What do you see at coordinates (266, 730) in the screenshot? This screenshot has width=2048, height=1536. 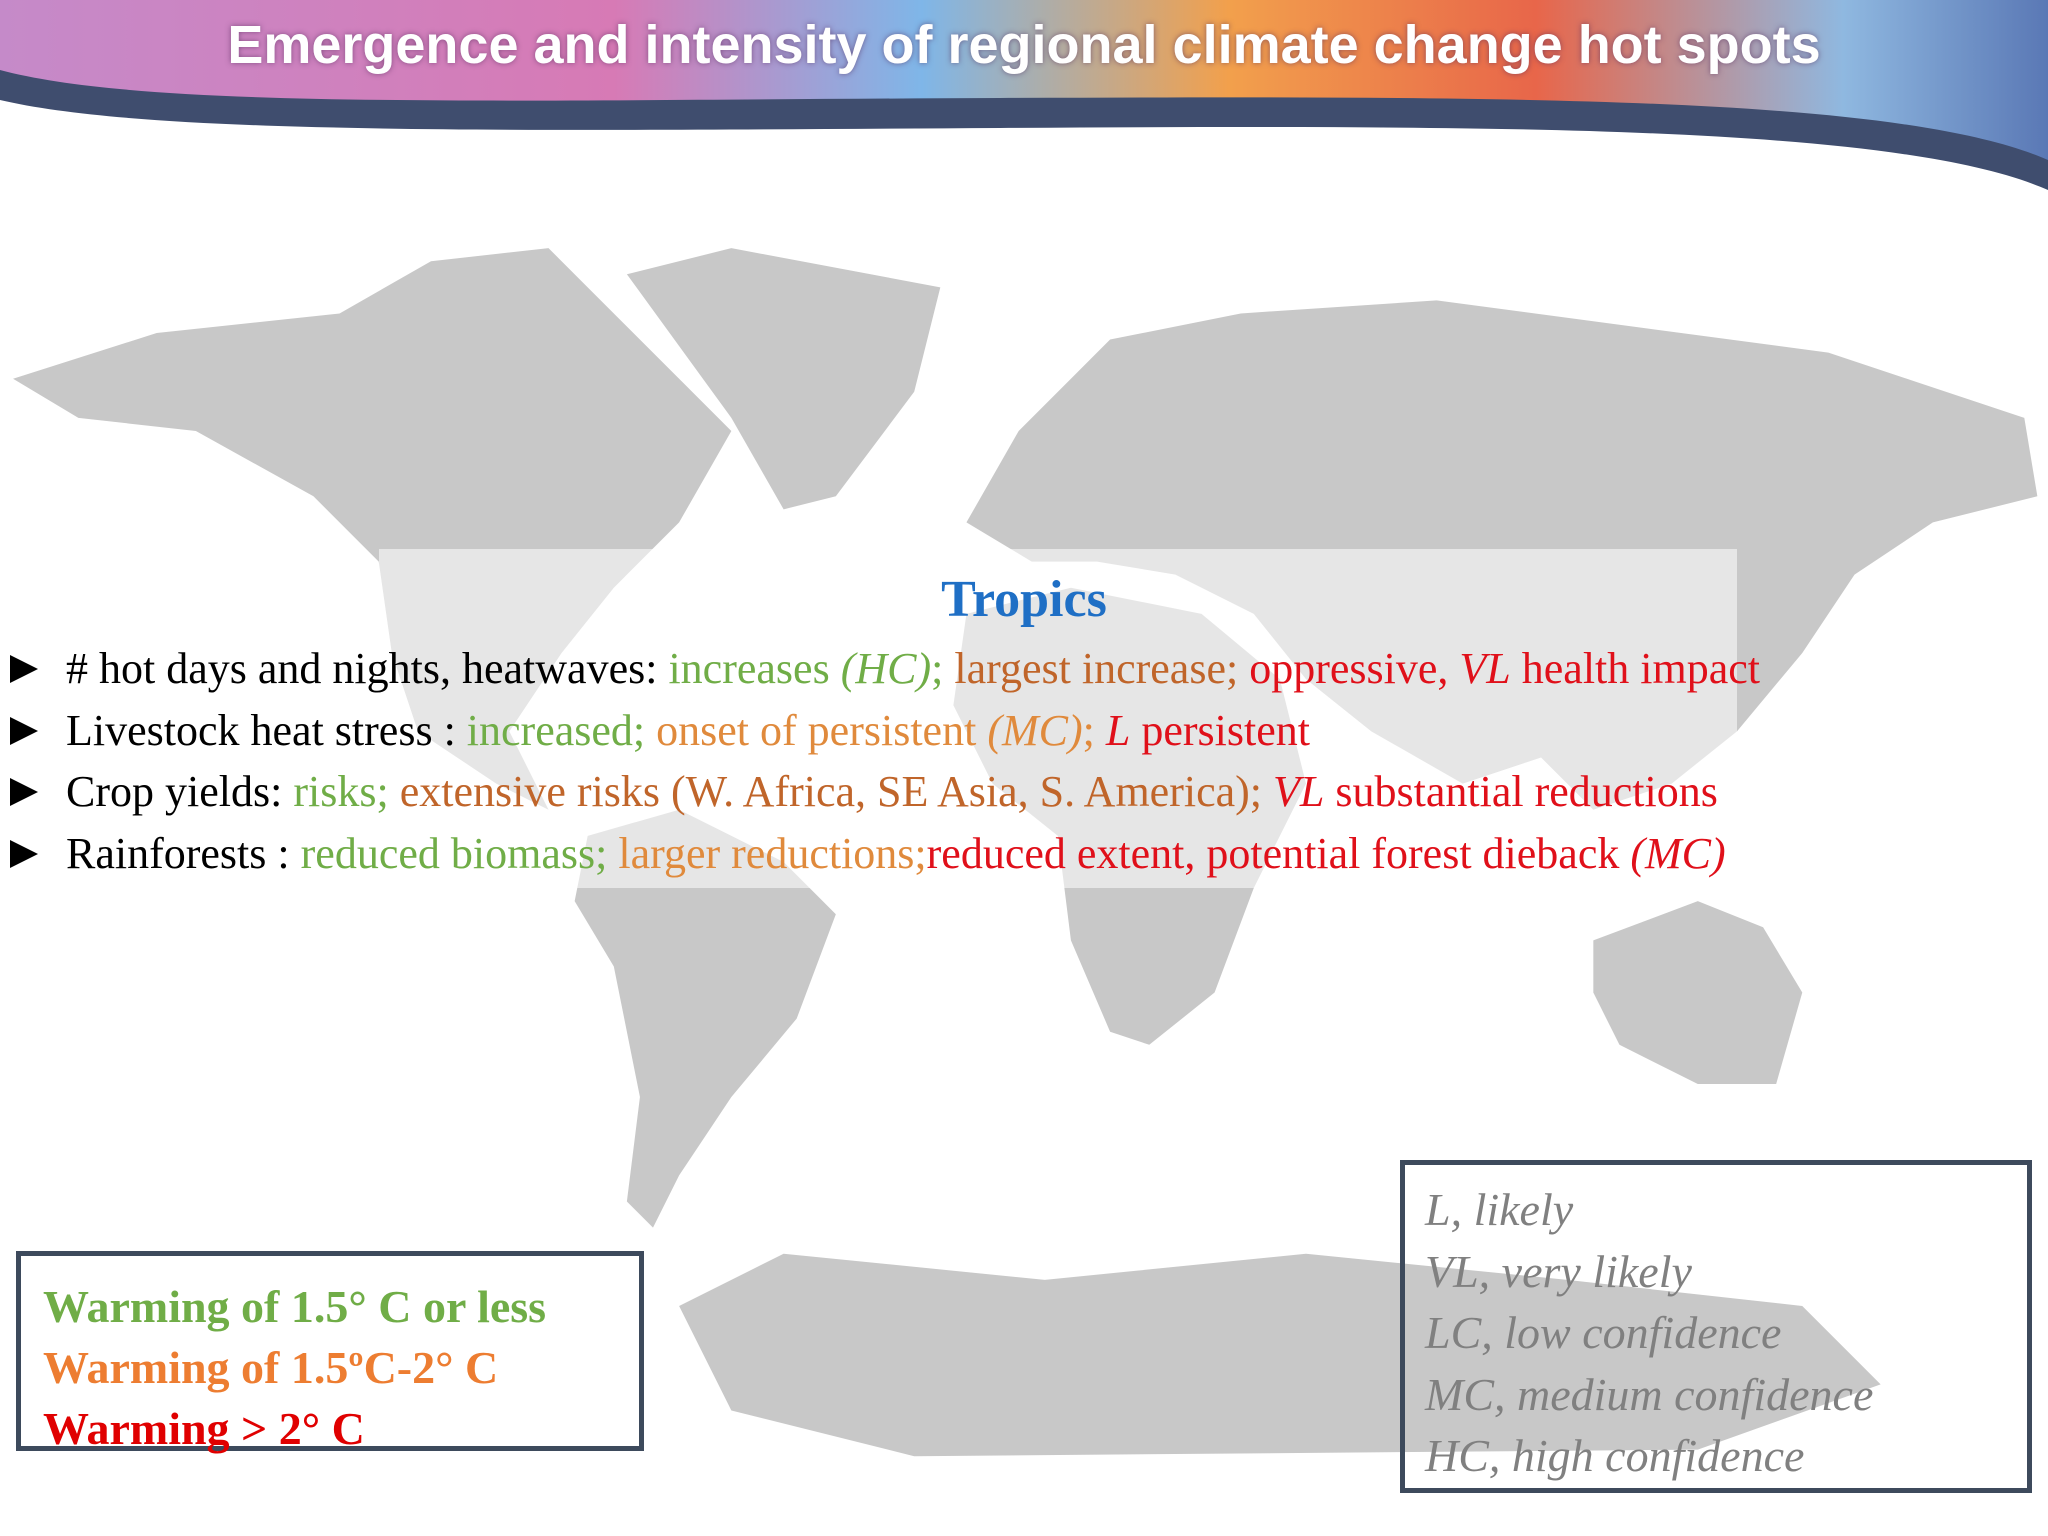 I see `text-segment: Livestock heat stress :` at bounding box center [266, 730].